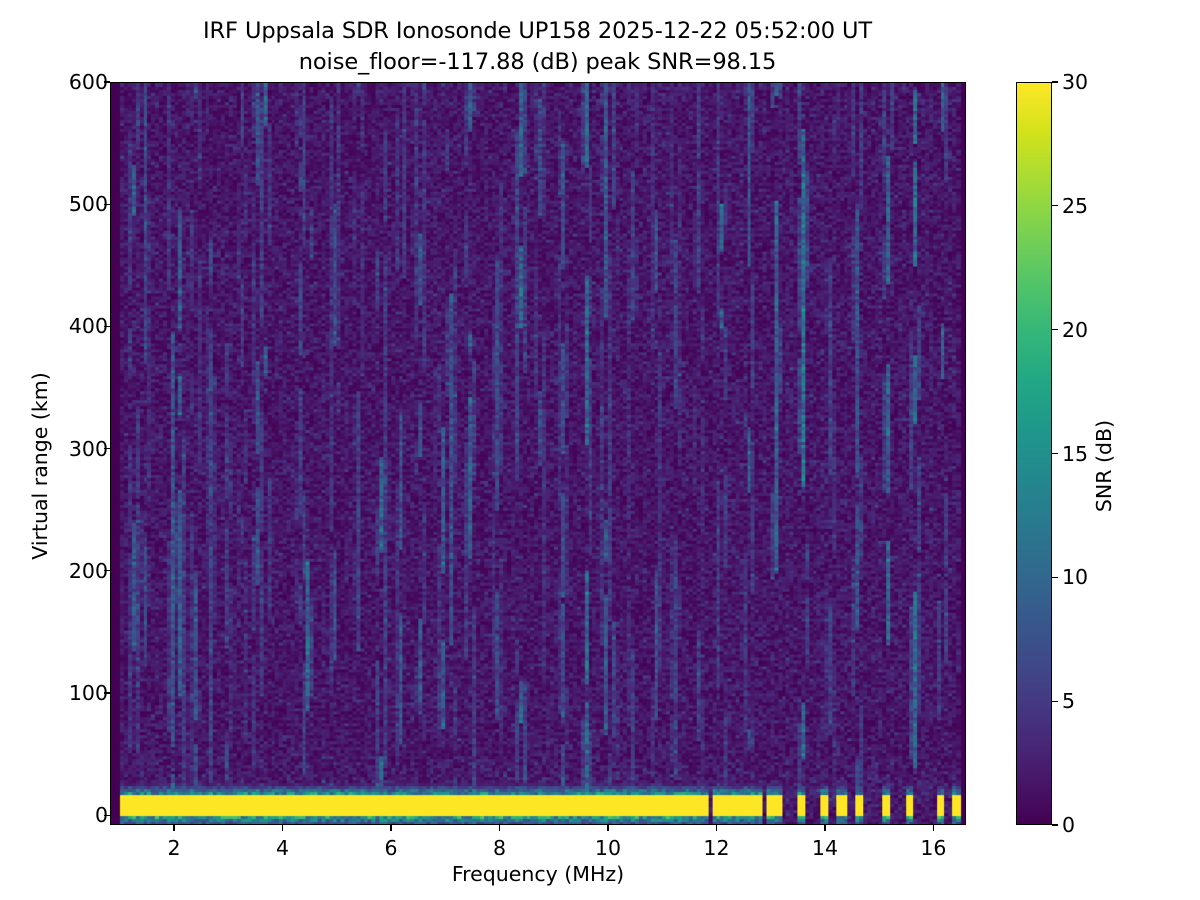  What do you see at coordinates (282, 848) in the screenshot?
I see `x-tick-label: 4` at bounding box center [282, 848].